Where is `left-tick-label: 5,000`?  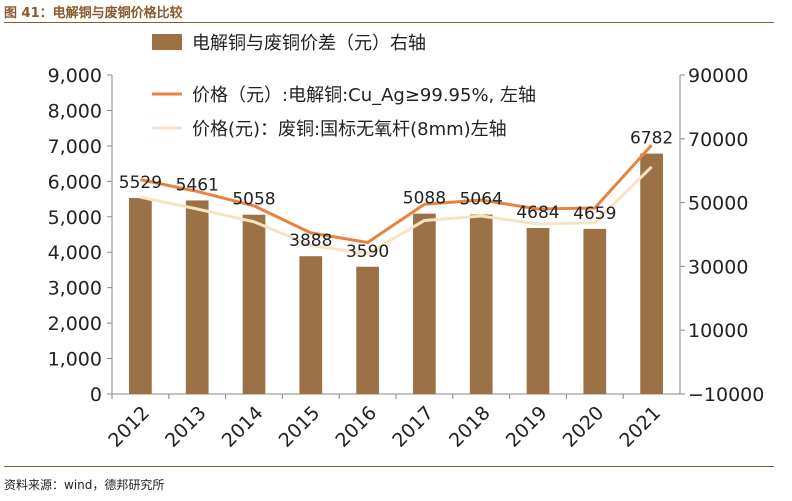
left-tick-label: 5,000 is located at coordinates (75, 218).